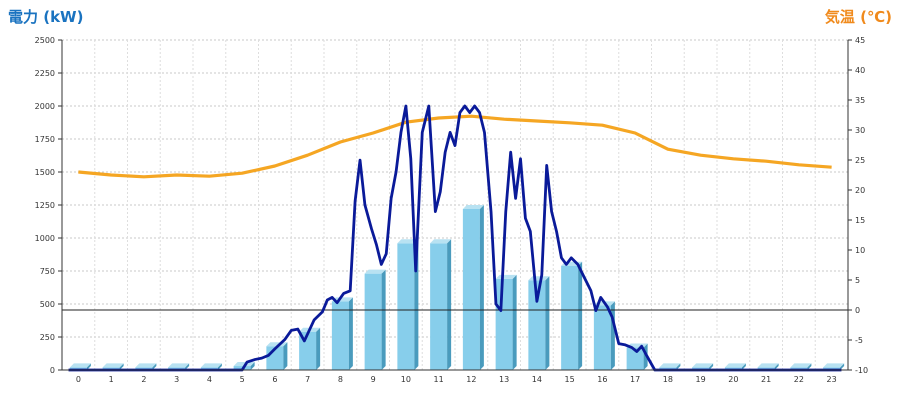 The height and width of the screenshot is (400, 900). What do you see at coordinates (859, 340) in the screenshot?
I see `right-tick-label: -5` at bounding box center [859, 340].